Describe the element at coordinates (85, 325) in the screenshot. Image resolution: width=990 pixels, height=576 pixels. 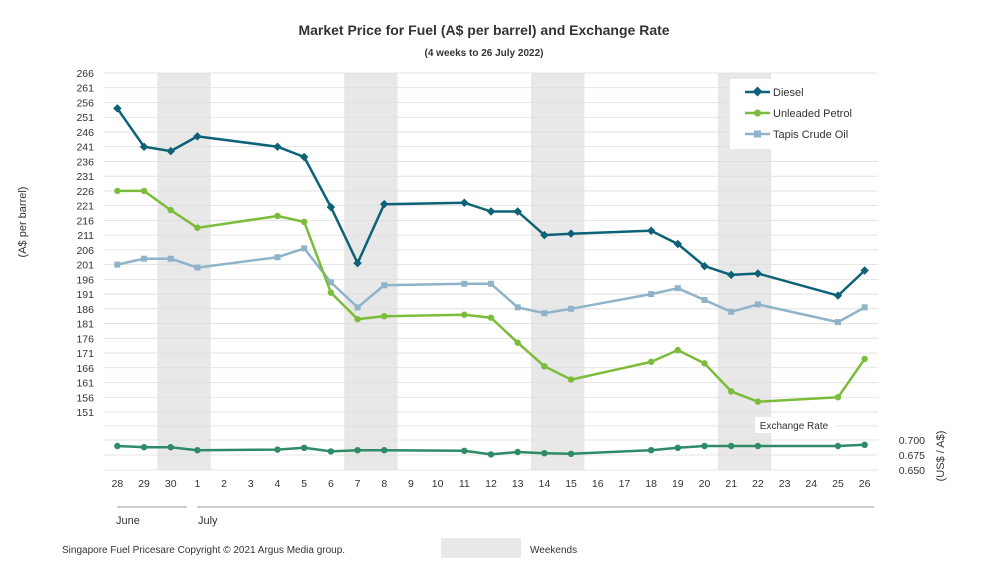
I see `y-tick-label: 181` at that location.